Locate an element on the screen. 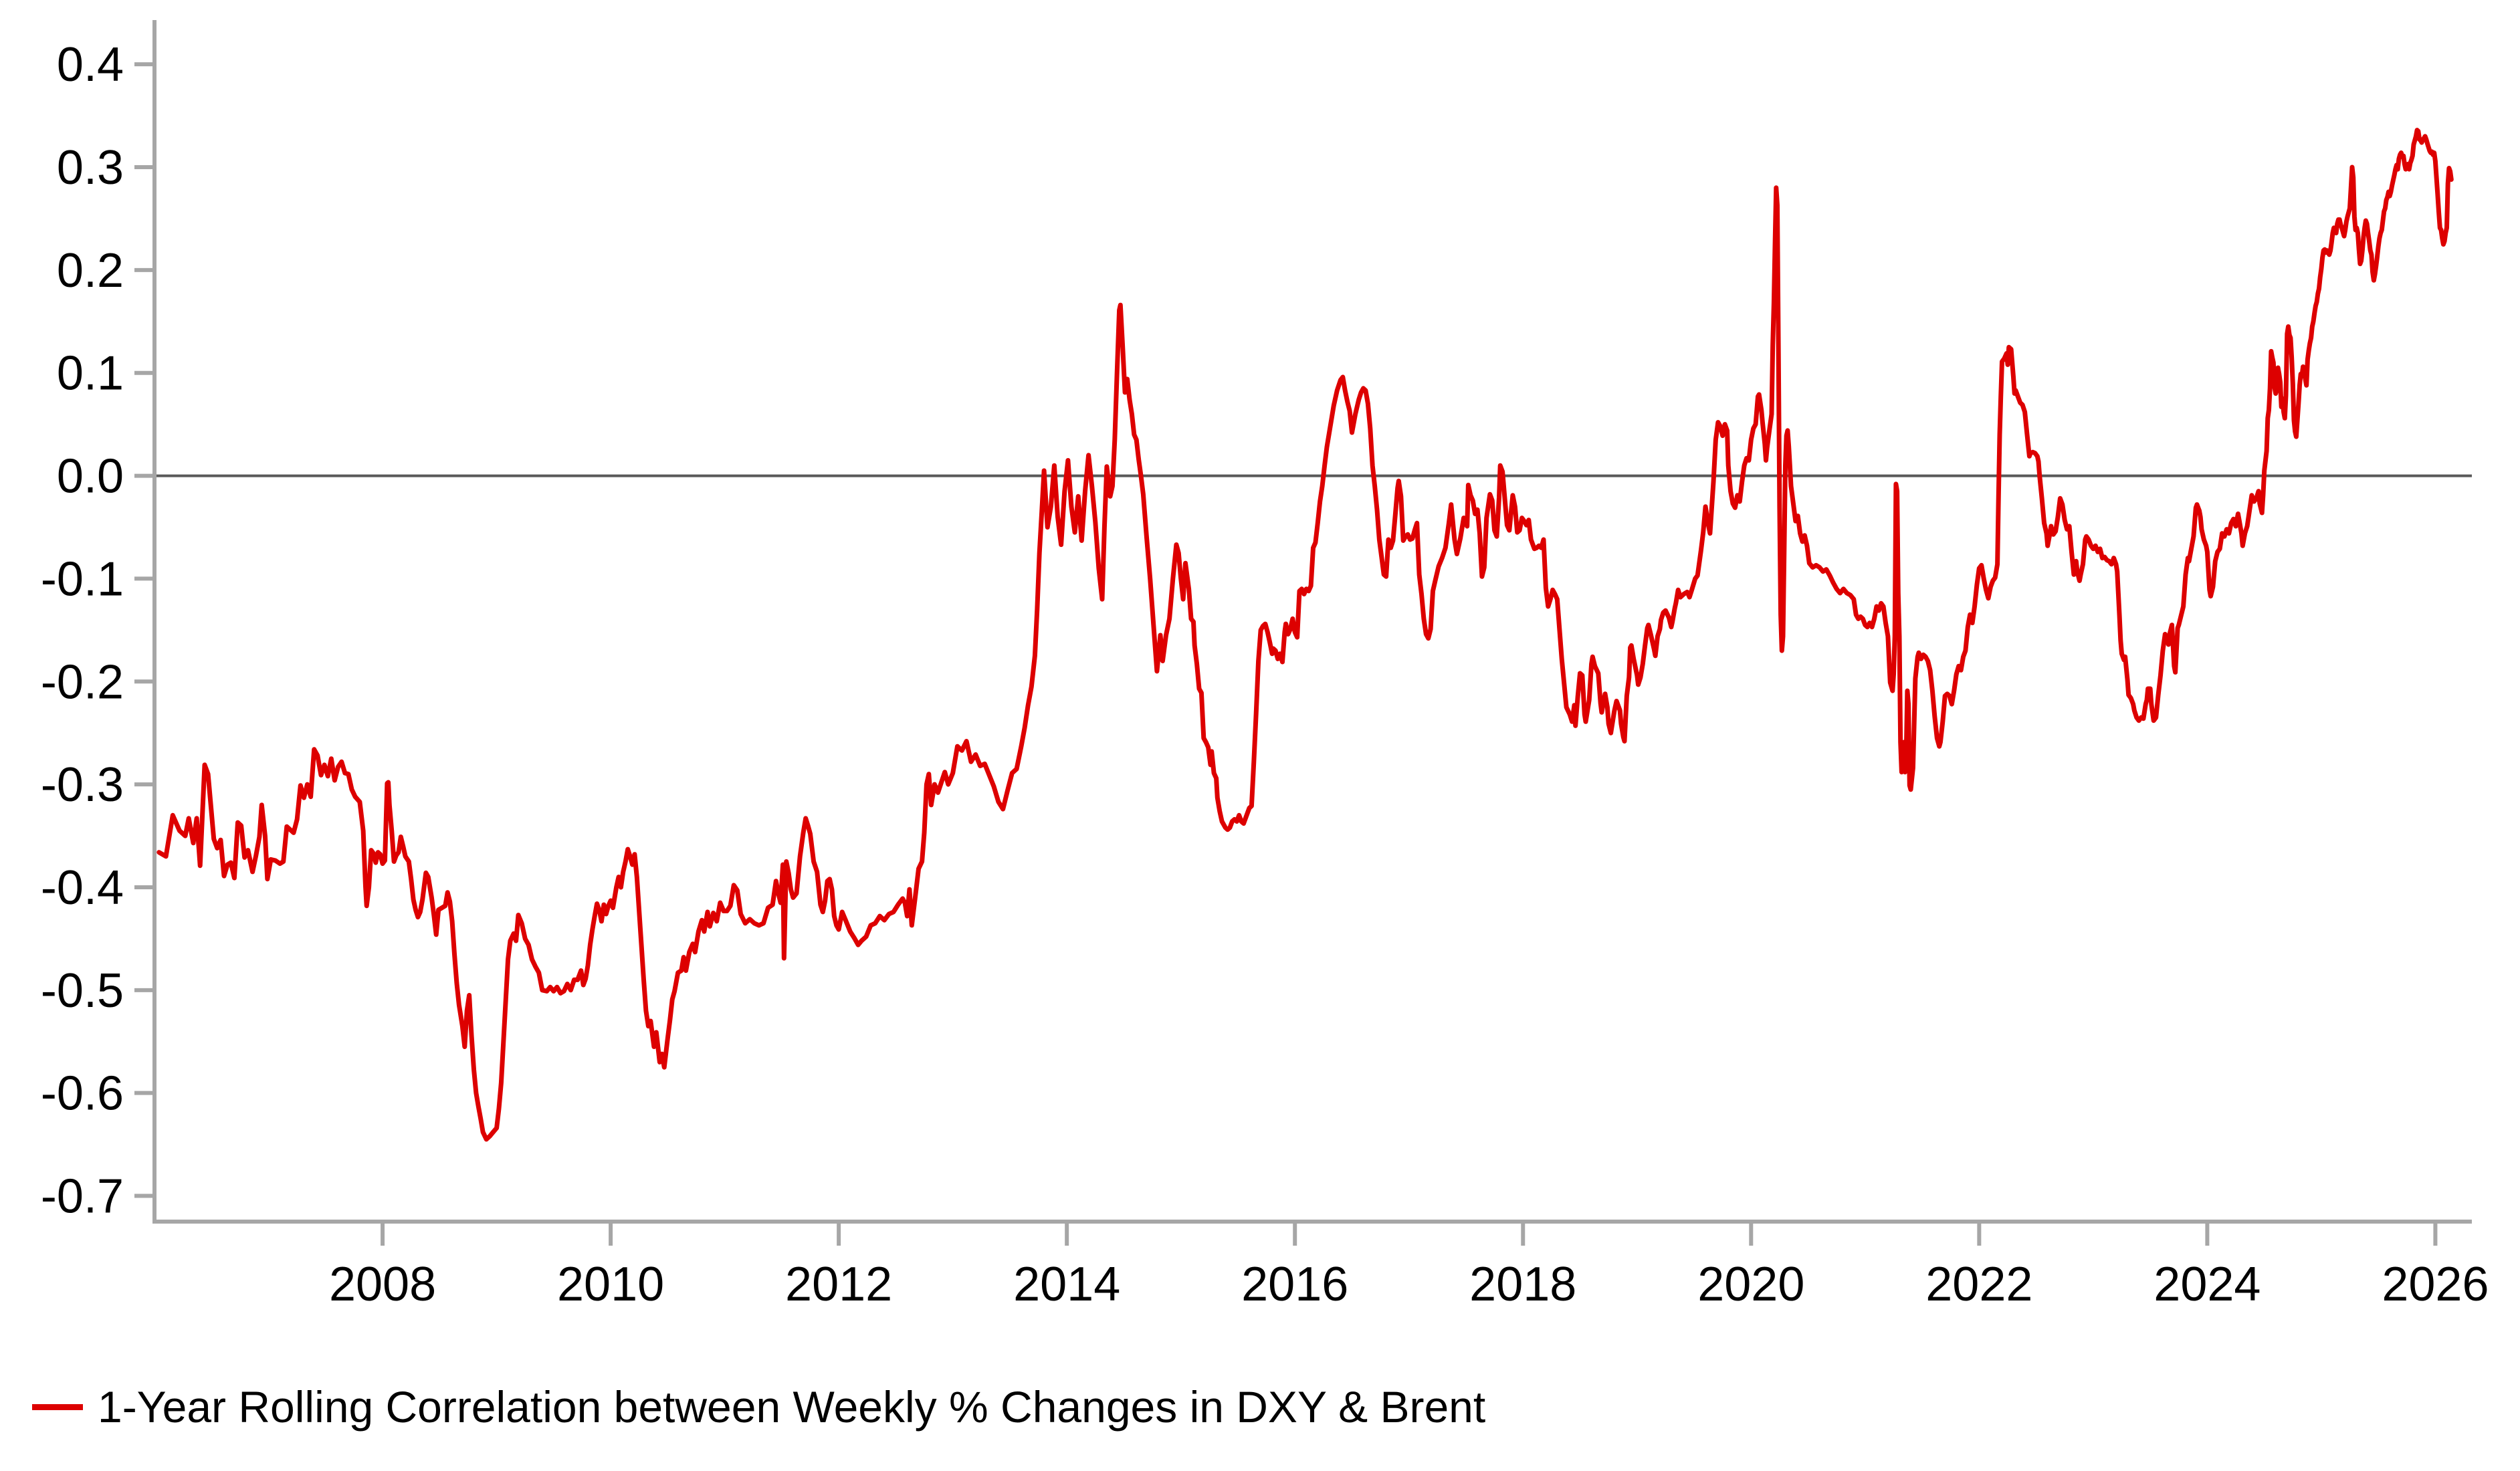  x-tick-label: 2014 is located at coordinates (1066, 1284).